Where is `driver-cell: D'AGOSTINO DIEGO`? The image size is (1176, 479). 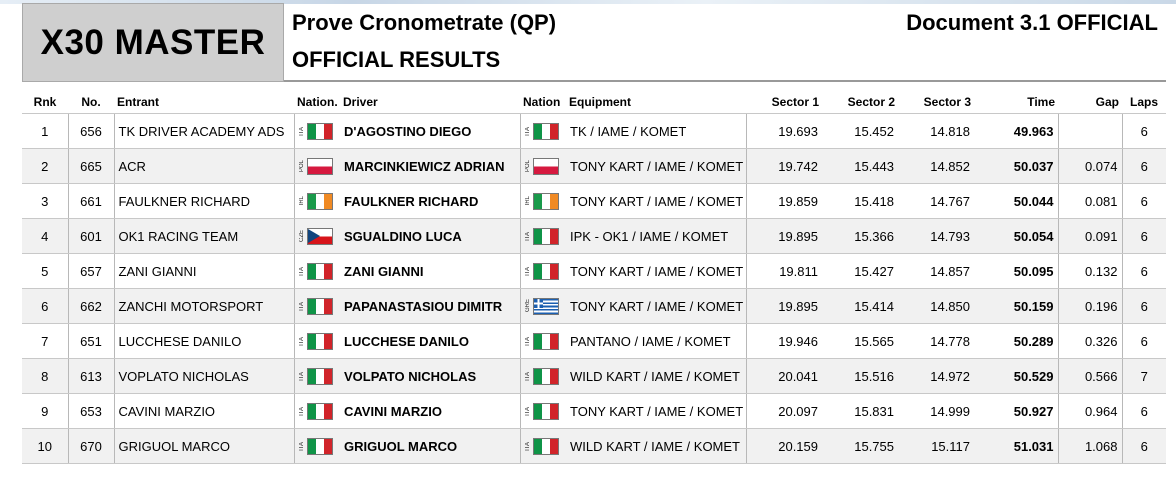 driver-cell: D'AGOSTINO DIEGO is located at coordinates (430, 131).